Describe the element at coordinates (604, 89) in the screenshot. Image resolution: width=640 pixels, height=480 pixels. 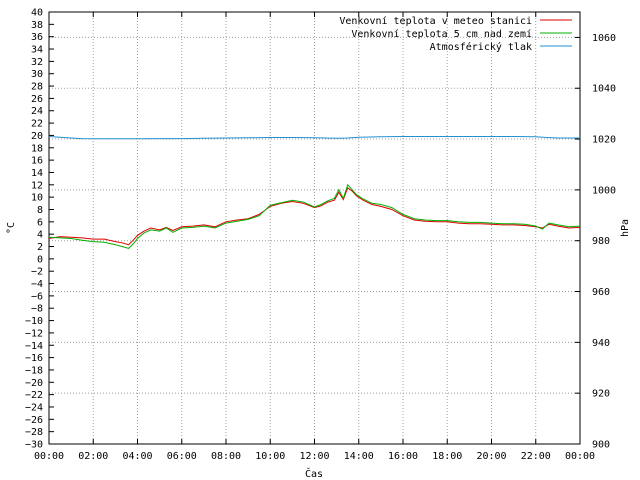
I see `y-right-tick-label: 1040` at that location.